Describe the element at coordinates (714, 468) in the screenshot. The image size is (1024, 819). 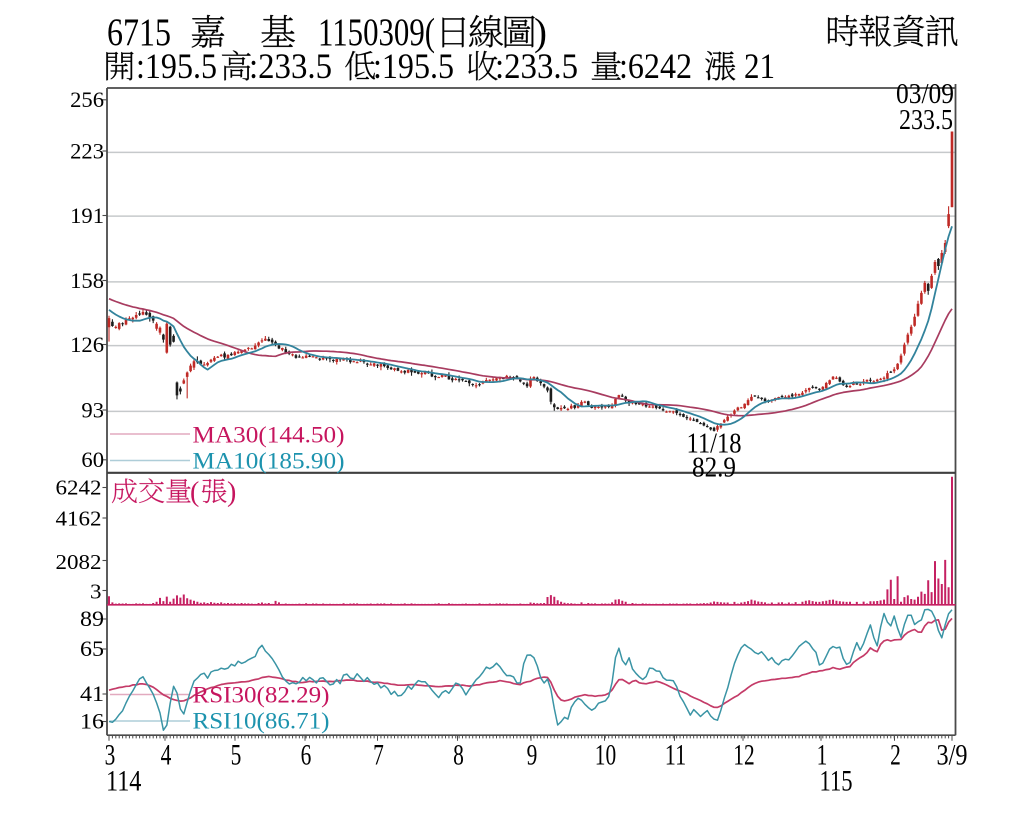
I see `svg-text: 82.9` at that location.